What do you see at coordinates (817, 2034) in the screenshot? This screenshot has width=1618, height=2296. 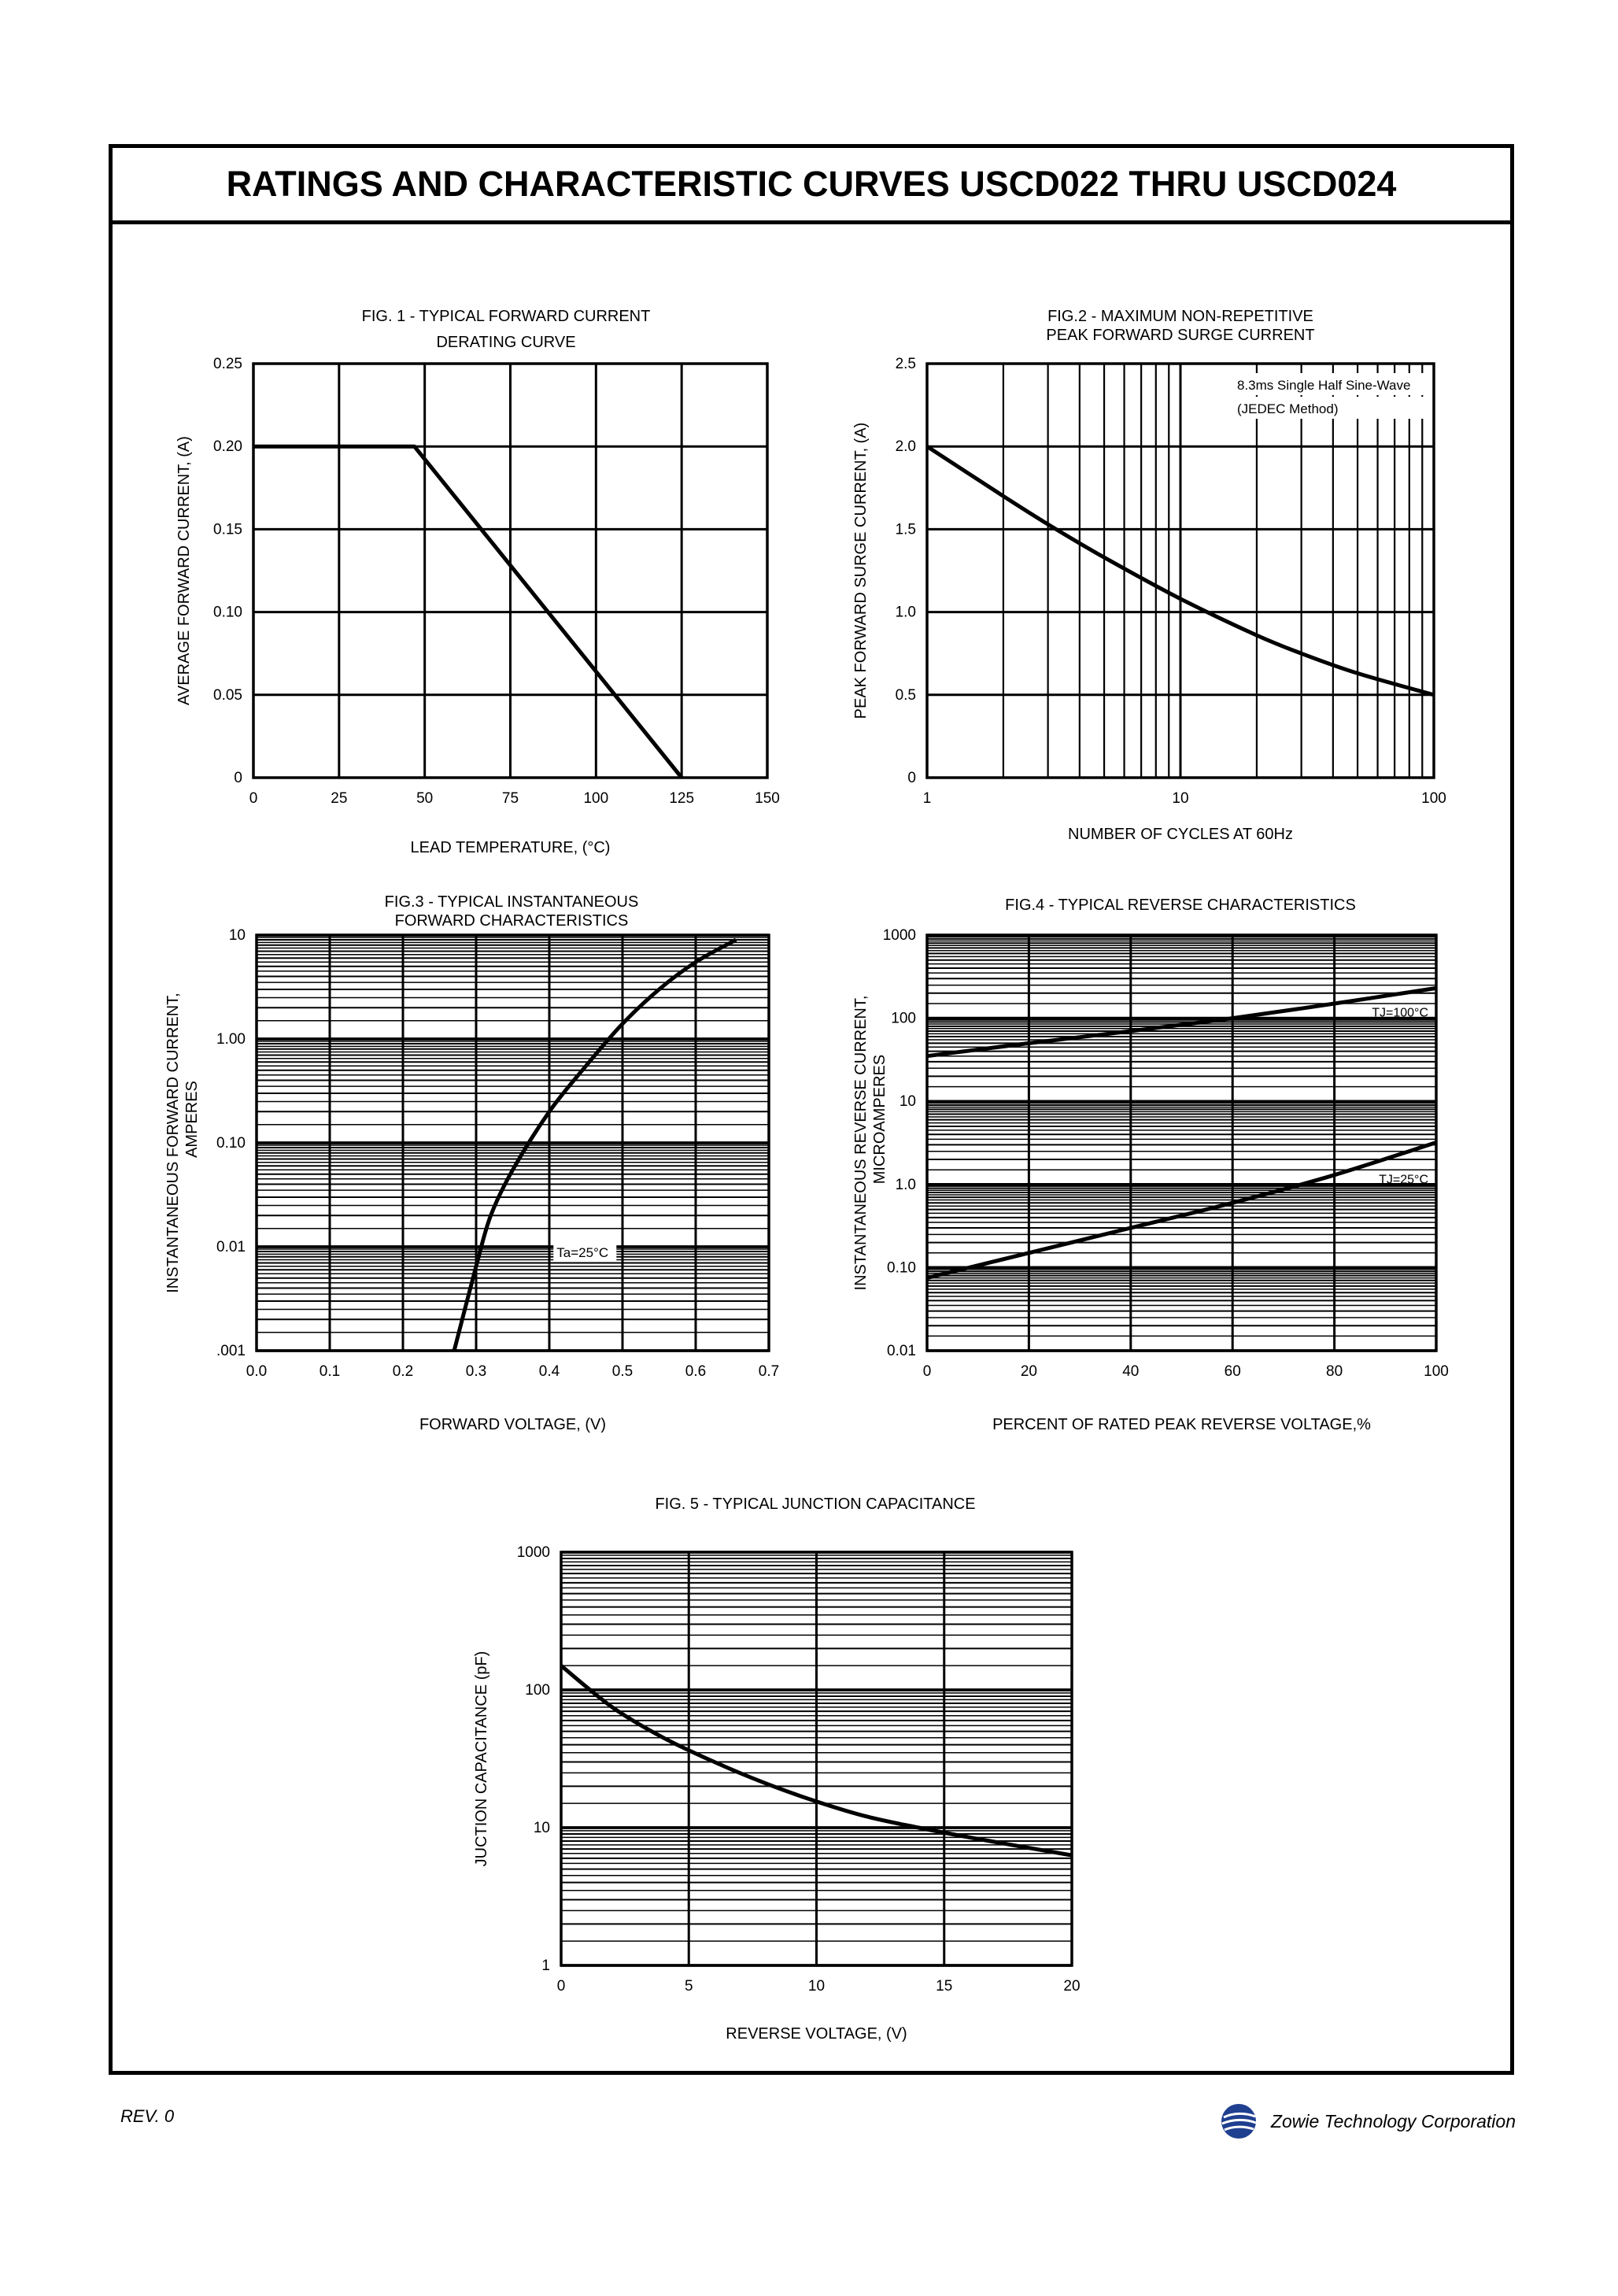 I see `fig5-x-axis-label: REVERSE VOLTAGE, (V)` at bounding box center [817, 2034].